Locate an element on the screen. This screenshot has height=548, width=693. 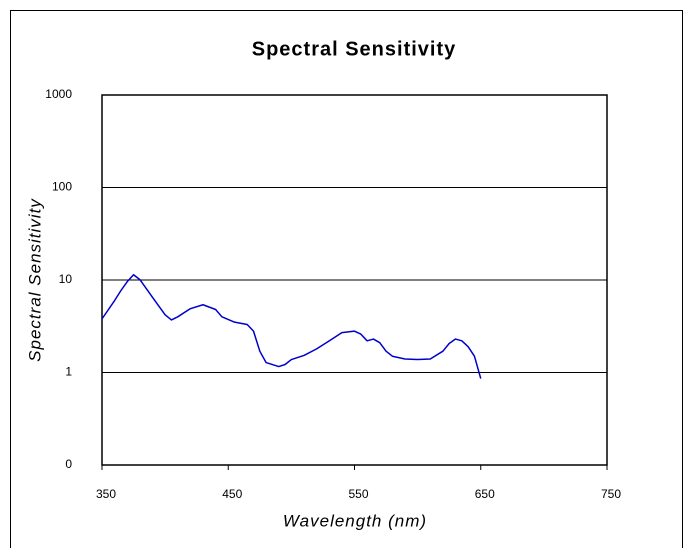
x-tick-label: 550 is located at coordinates (358, 494).